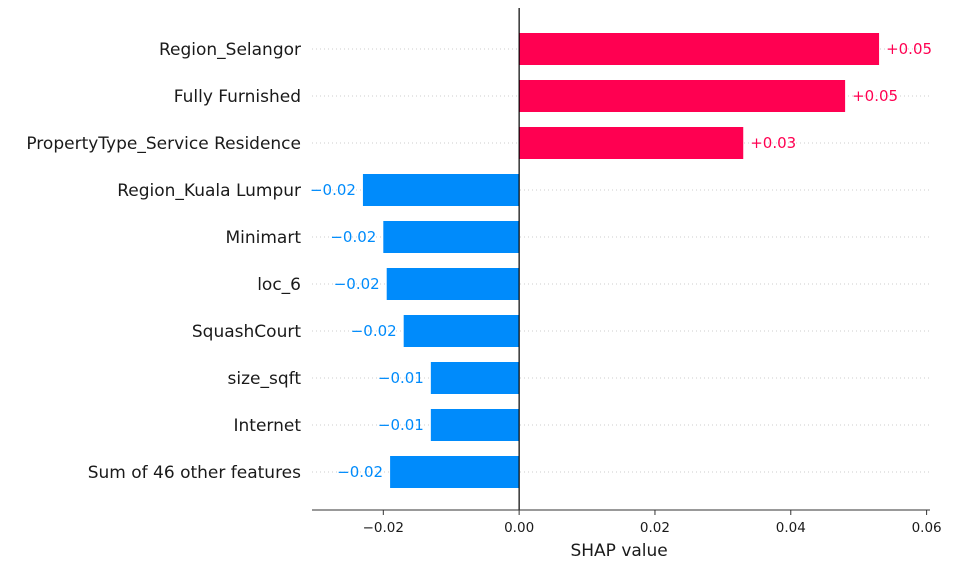 Image resolution: width=953 pixels, height=568 pixels. I want to click on feature-label: Region_Selangor, so click(230, 50).